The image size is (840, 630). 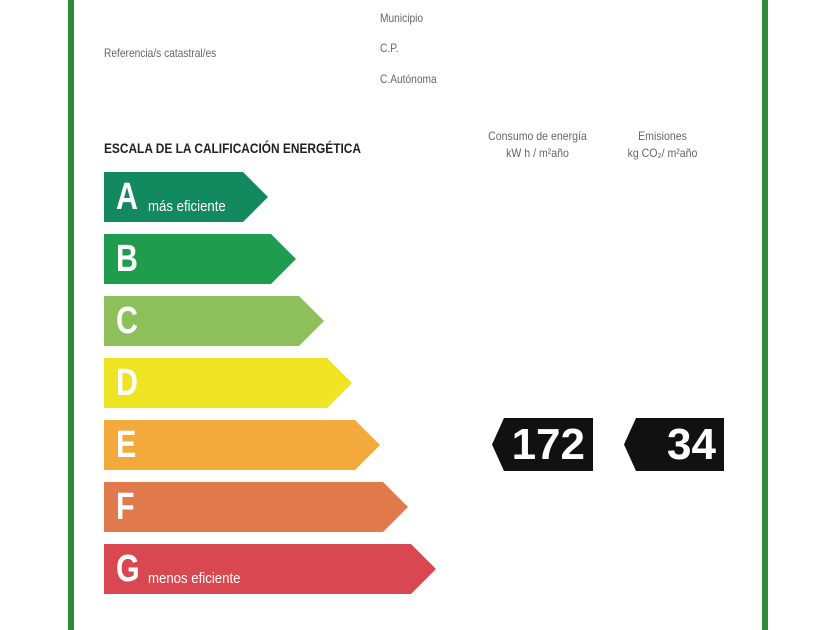 What do you see at coordinates (662, 153) in the screenshot?
I see `emisiones-unit: kg CO₂/ m²año` at bounding box center [662, 153].